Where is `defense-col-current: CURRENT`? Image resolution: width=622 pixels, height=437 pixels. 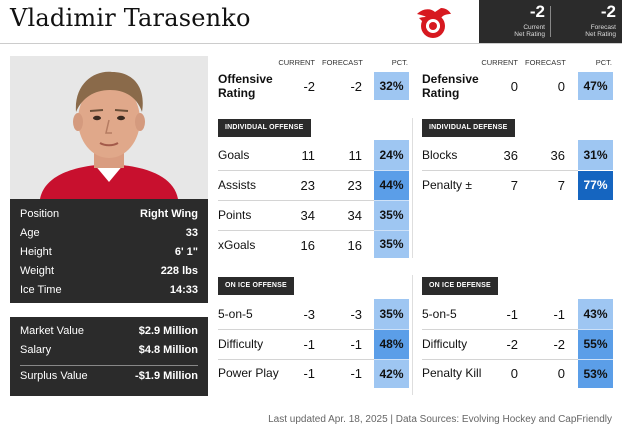
defense-col-current: CURRENT is located at coordinates (499, 62).